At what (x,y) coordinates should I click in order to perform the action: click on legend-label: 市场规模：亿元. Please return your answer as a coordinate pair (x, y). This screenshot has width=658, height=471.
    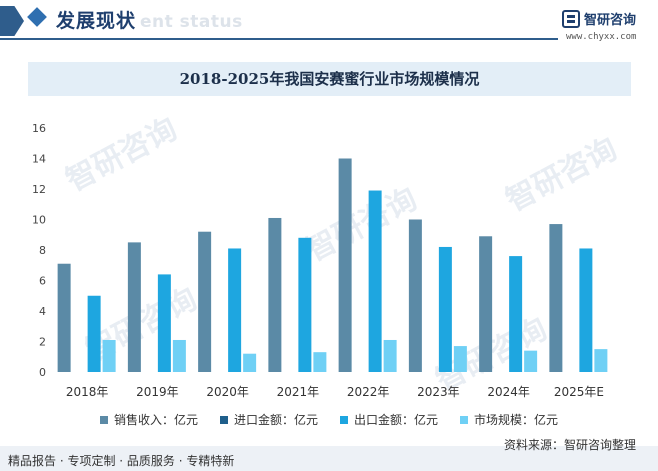
    Looking at the image, I should click on (516, 420).